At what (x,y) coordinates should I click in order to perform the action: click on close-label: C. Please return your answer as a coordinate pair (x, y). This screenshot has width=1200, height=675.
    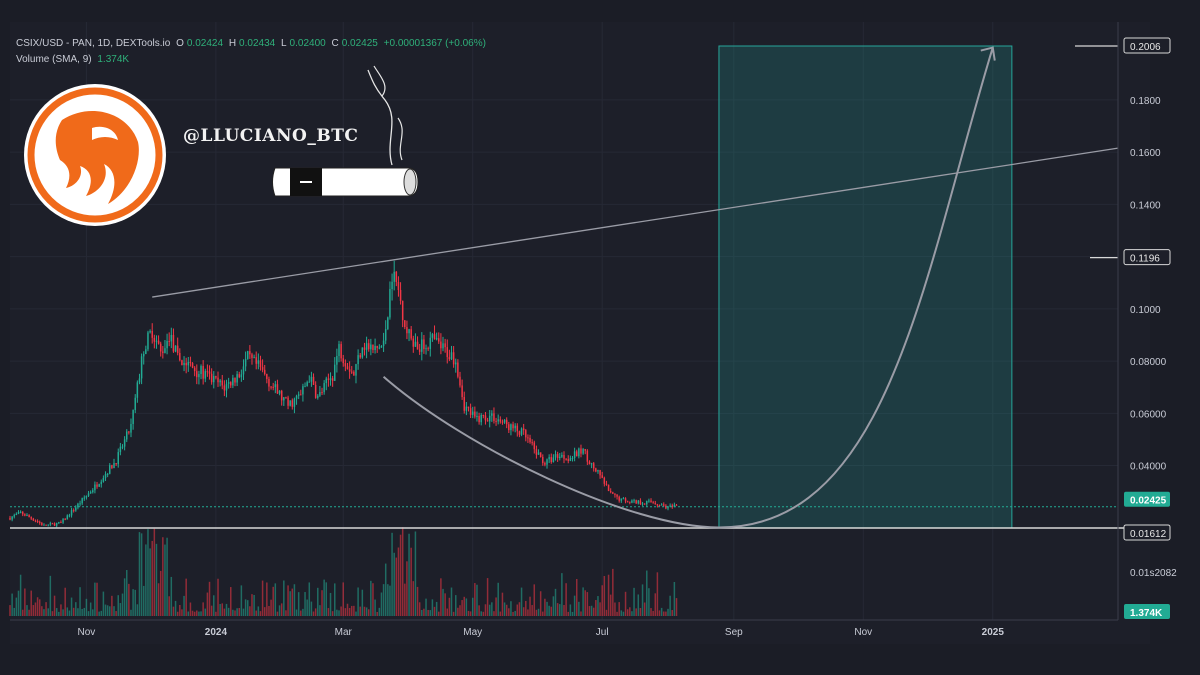
    Looking at the image, I should click on (335, 43).